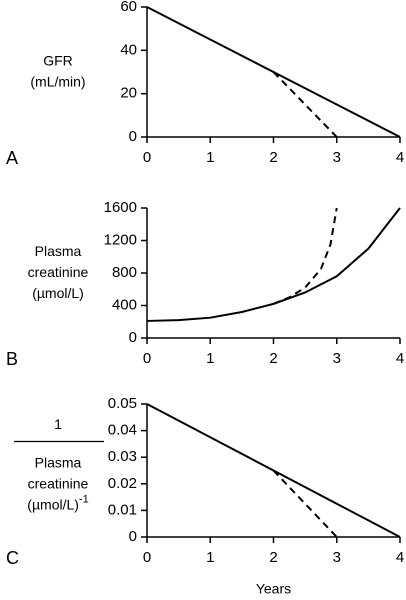 This screenshot has height=600, width=406. Describe the element at coordinates (122, 403) in the screenshot. I see `y-tick-label: 0.05` at that location.